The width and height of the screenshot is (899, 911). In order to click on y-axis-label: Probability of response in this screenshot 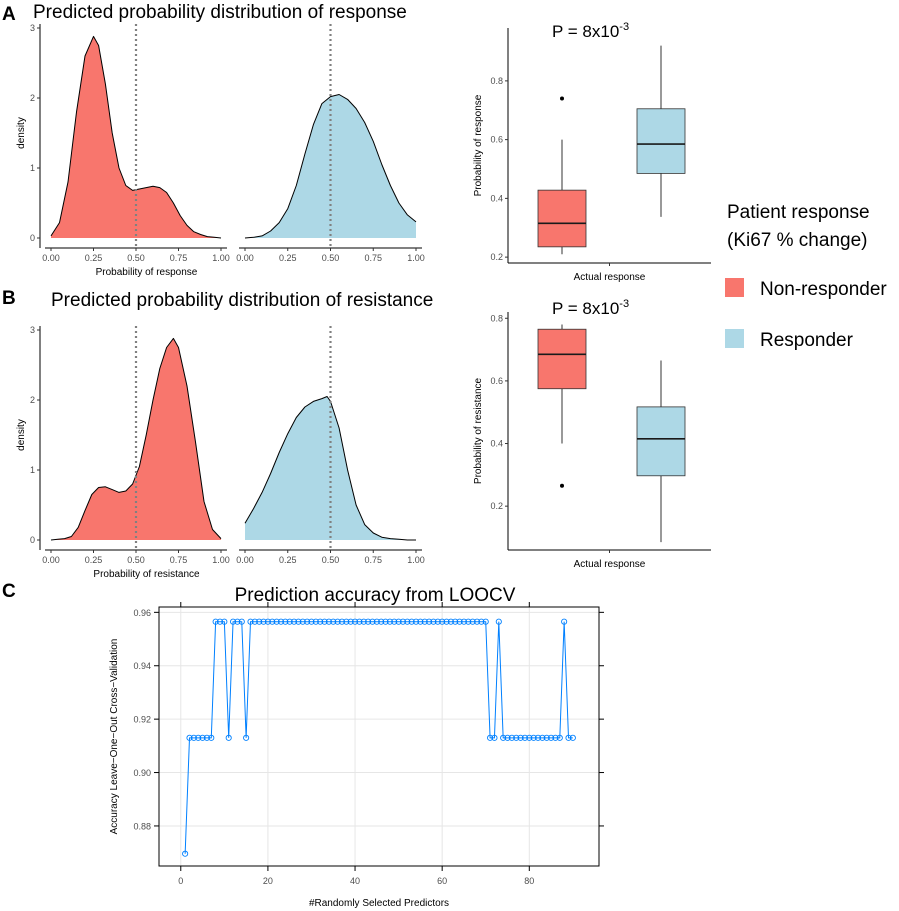, I will do `click(478, 145)`.